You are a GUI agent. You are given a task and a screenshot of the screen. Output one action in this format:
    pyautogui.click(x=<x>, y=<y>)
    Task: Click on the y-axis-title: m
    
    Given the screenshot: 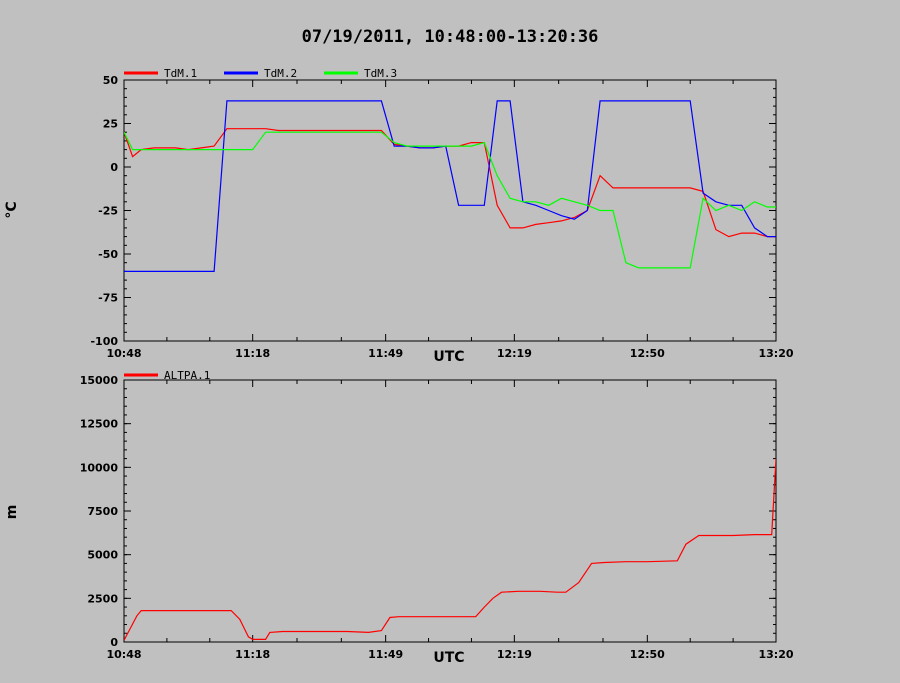 What is the action you would take?
    pyautogui.click(x=12, y=512)
    